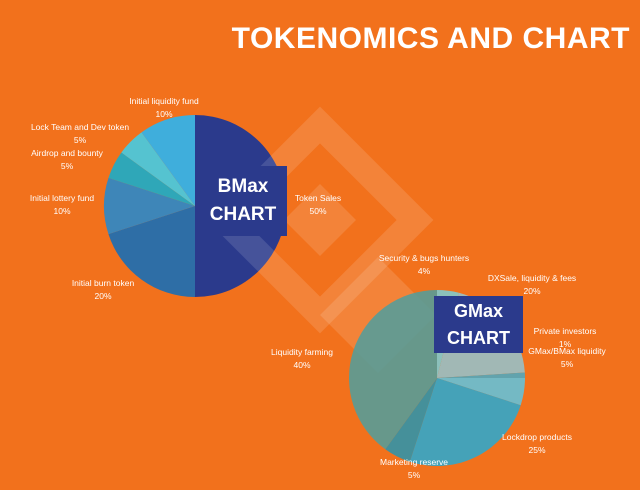 The image size is (640, 490). What do you see at coordinates (62, 197) in the screenshot?
I see `label-text: Initial lottery fund` at bounding box center [62, 197].